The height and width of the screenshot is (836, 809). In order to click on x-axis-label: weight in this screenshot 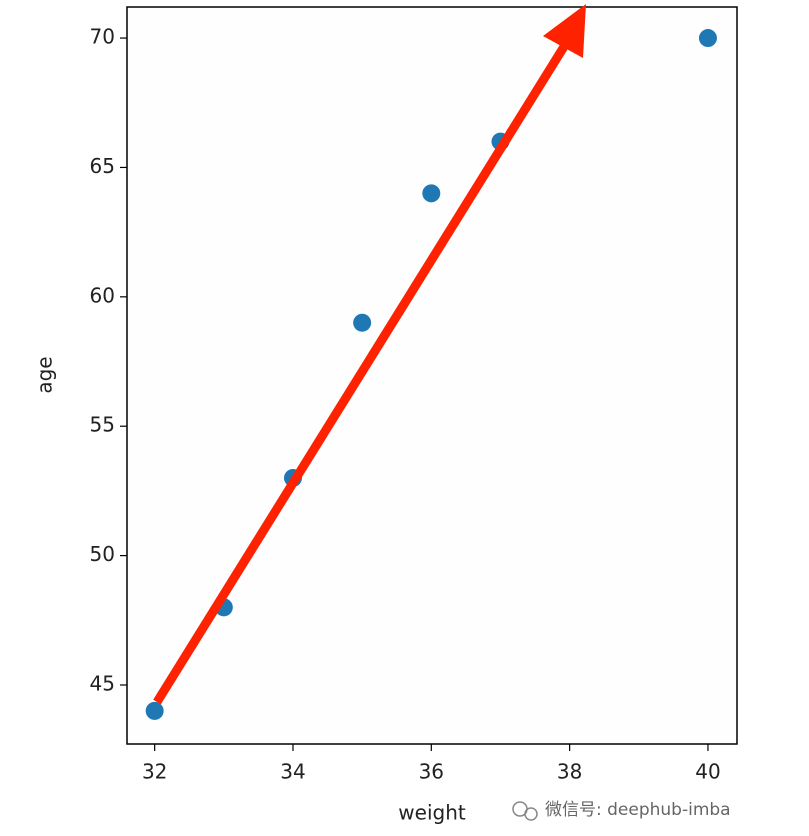, I will do `click(432, 813)`.